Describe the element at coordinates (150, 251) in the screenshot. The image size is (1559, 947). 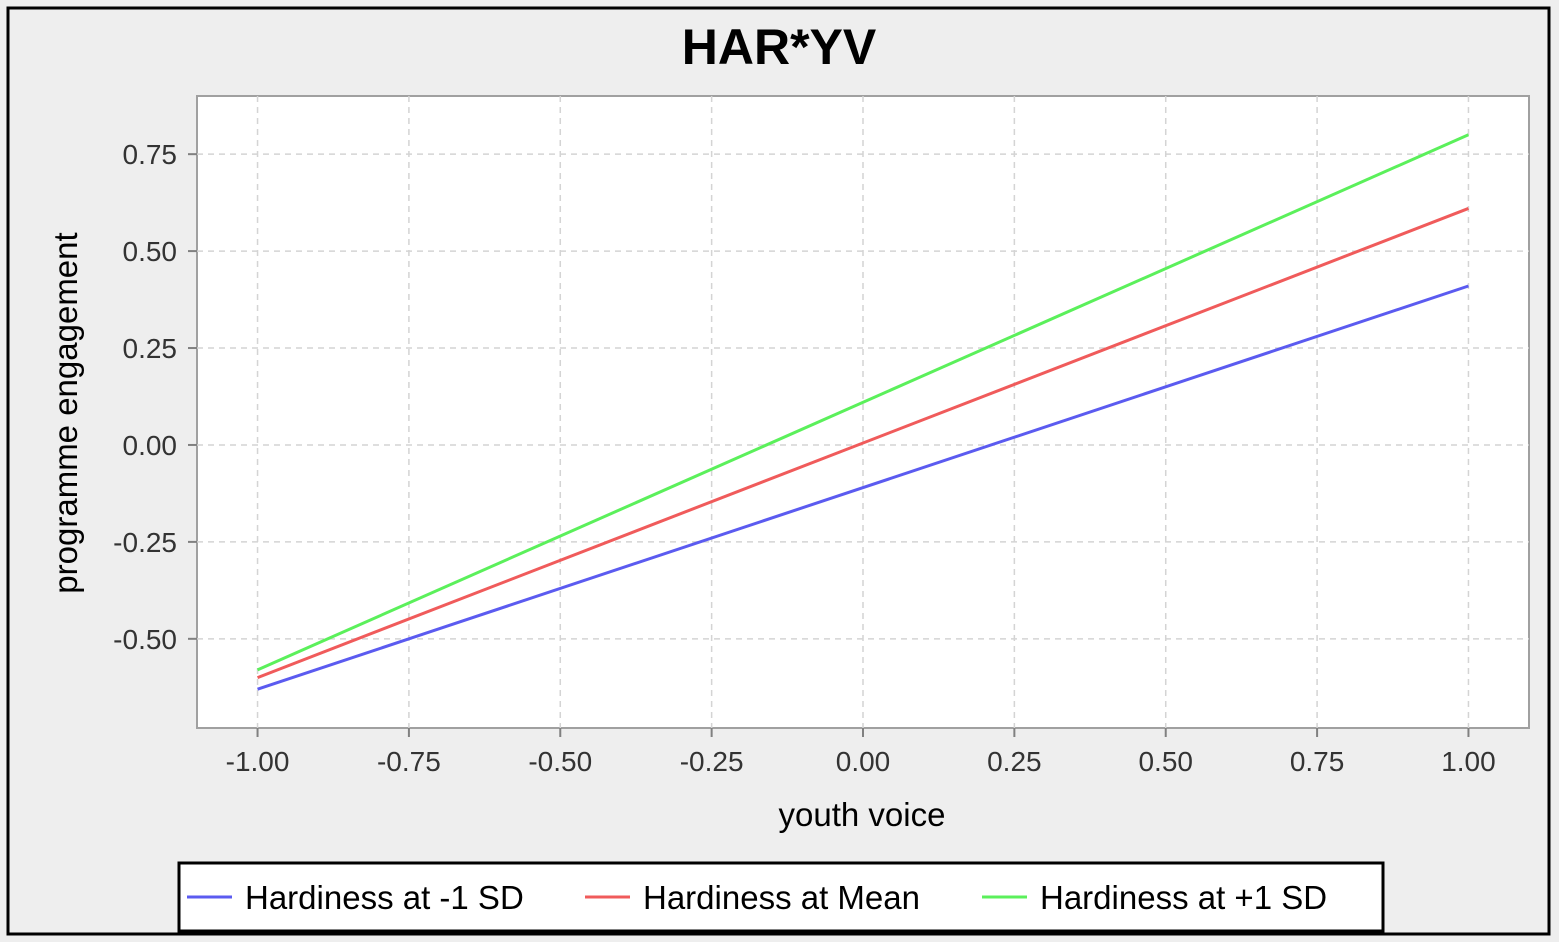
I see `y-tick-label: 0.50` at that location.